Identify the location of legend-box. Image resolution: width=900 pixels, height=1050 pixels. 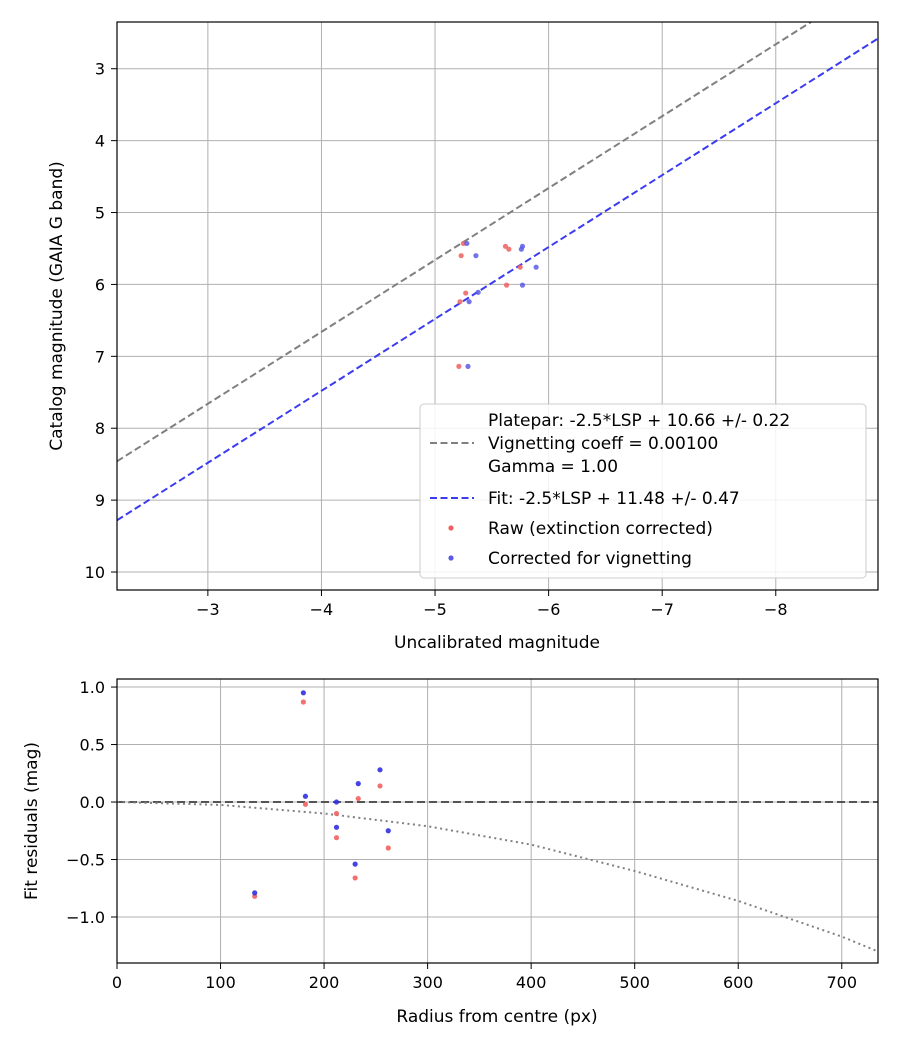
(643, 491).